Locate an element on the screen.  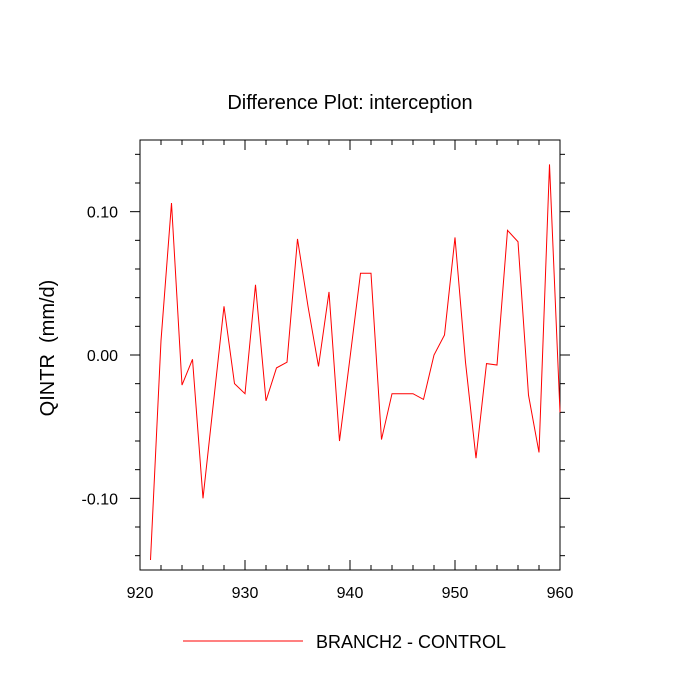
x-tick-label: 950 is located at coordinates (455, 593).